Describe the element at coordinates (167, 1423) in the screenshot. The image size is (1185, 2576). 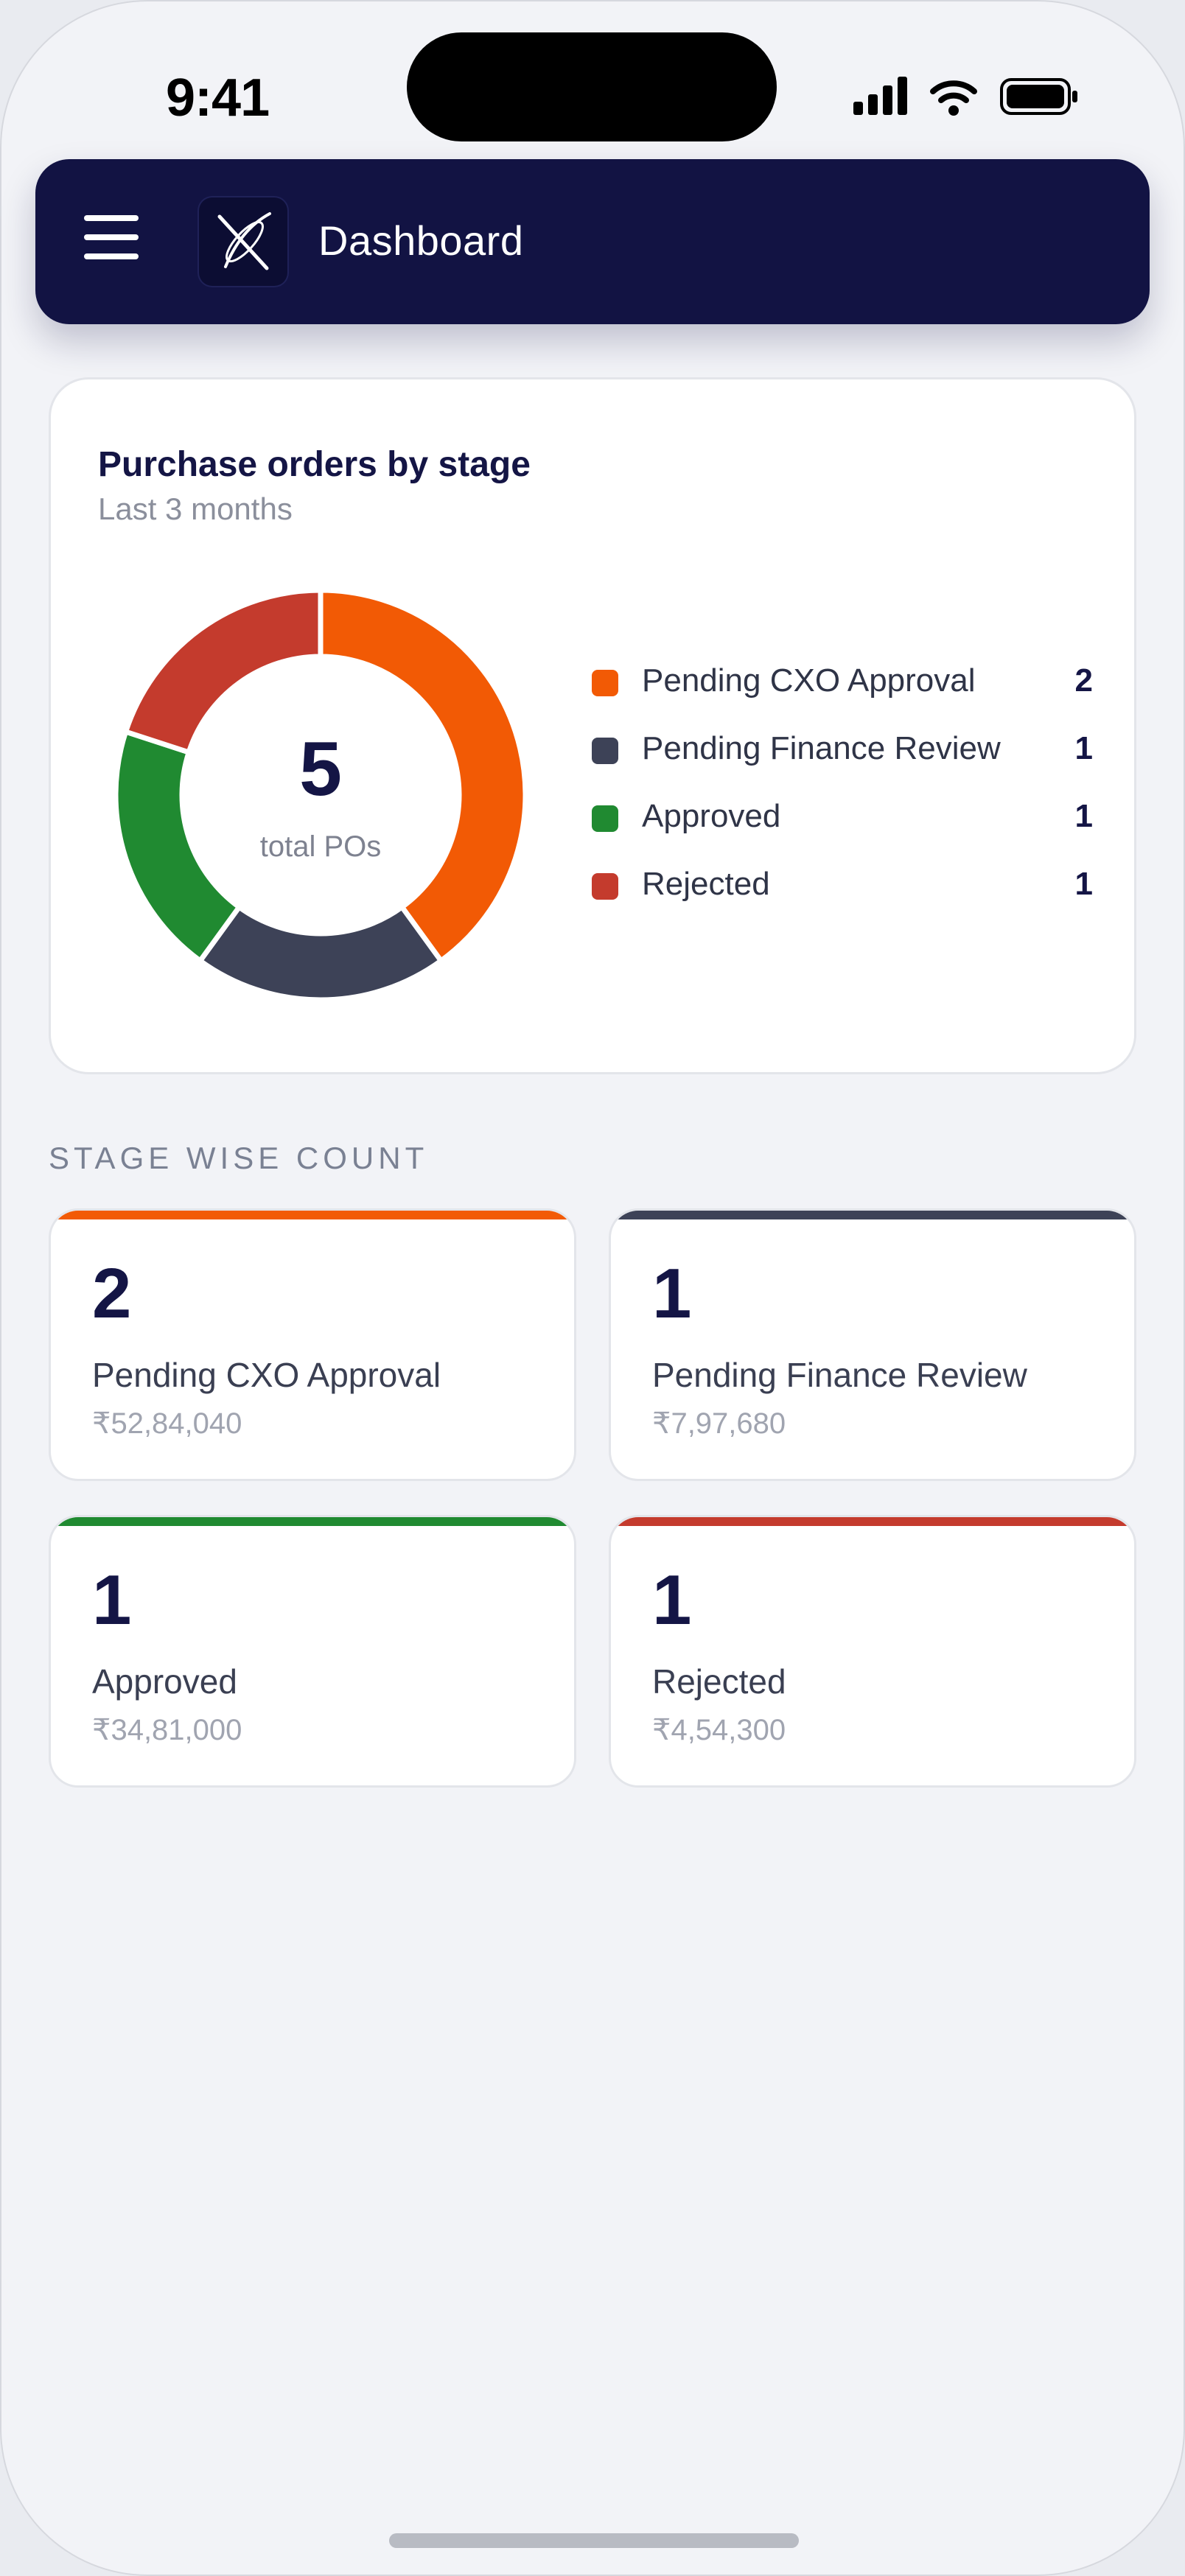
I see `stage-amount: ₹52,84,040` at that location.